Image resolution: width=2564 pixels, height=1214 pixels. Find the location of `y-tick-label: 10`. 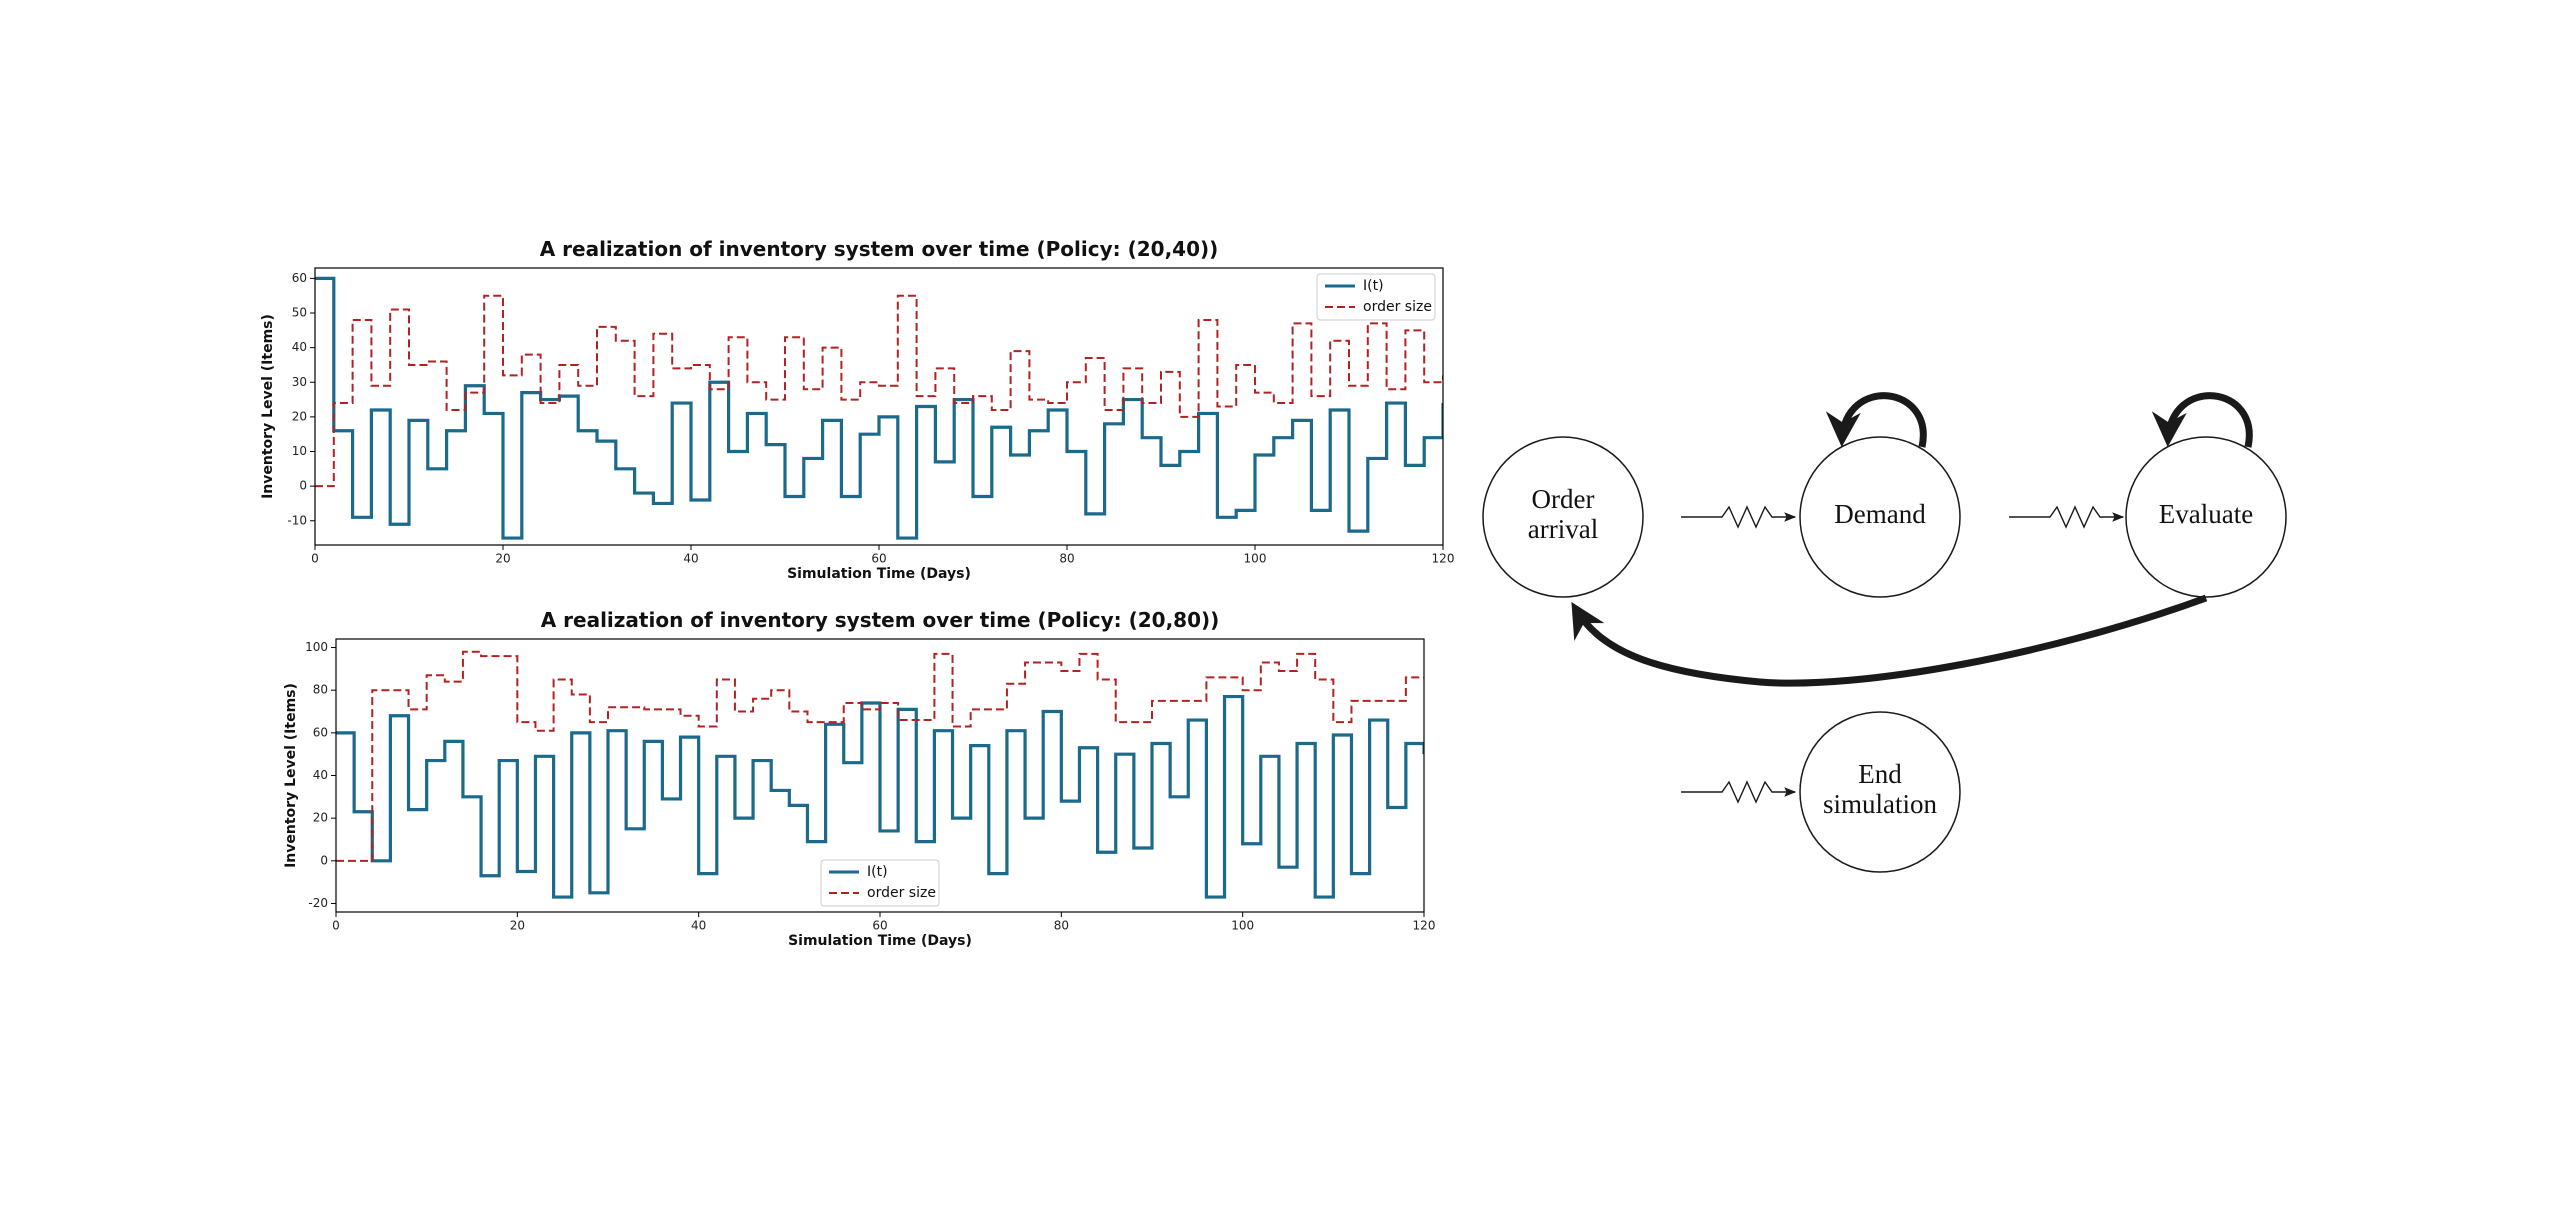

y-tick-label: 10 is located at coordinates (299, 451).